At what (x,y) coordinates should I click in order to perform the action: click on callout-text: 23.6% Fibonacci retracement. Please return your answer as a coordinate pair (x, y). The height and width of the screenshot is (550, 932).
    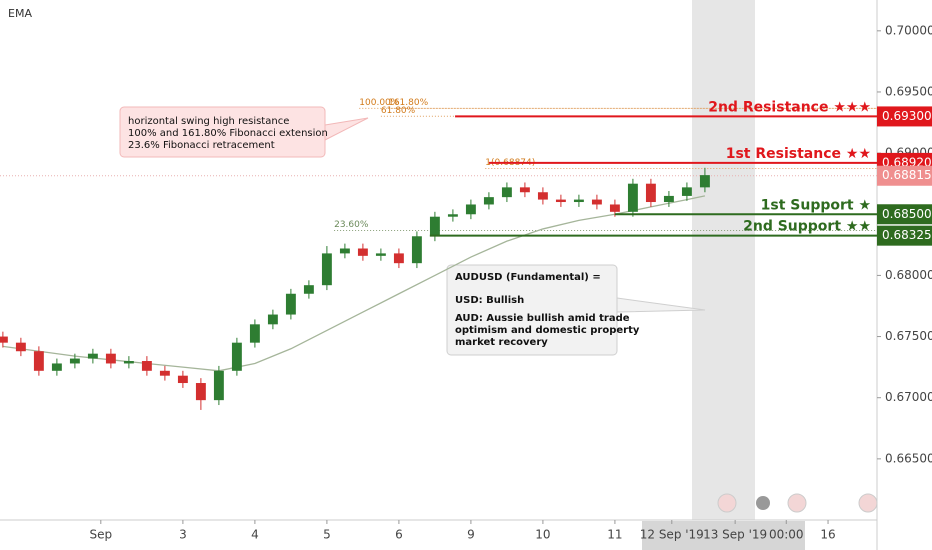
    Looking at the image, I should click on (201, 145).